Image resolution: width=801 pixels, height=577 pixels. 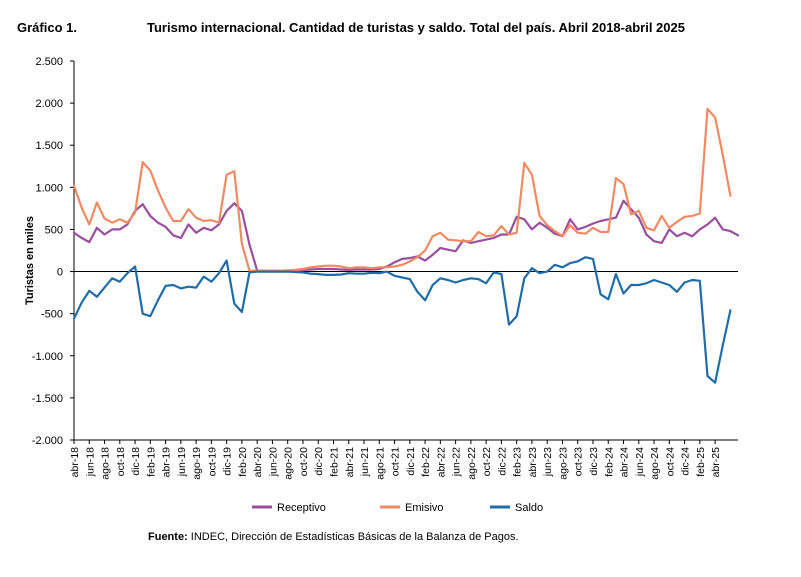 What do you see at coordinates (47, 27) in the screenshot?
I see `figure-label: Gráfico 1.` at bounding box center [47, 27].